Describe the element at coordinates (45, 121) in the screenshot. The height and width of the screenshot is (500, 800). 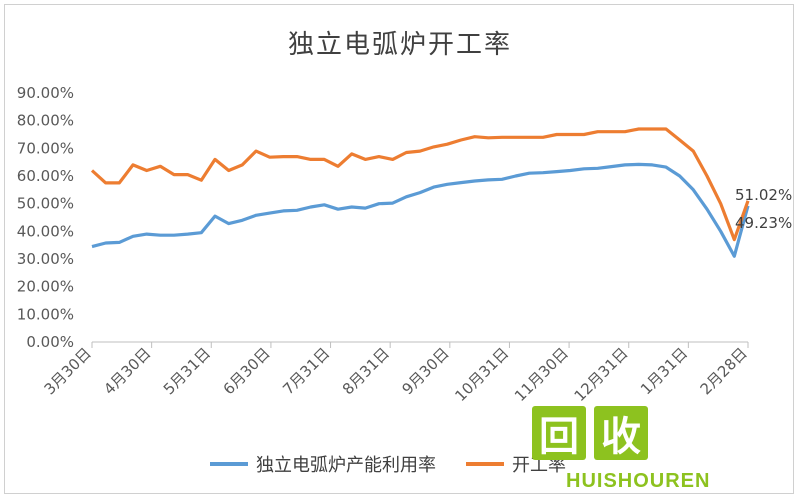
I see `y-tick-label: 80.00%` at that location.